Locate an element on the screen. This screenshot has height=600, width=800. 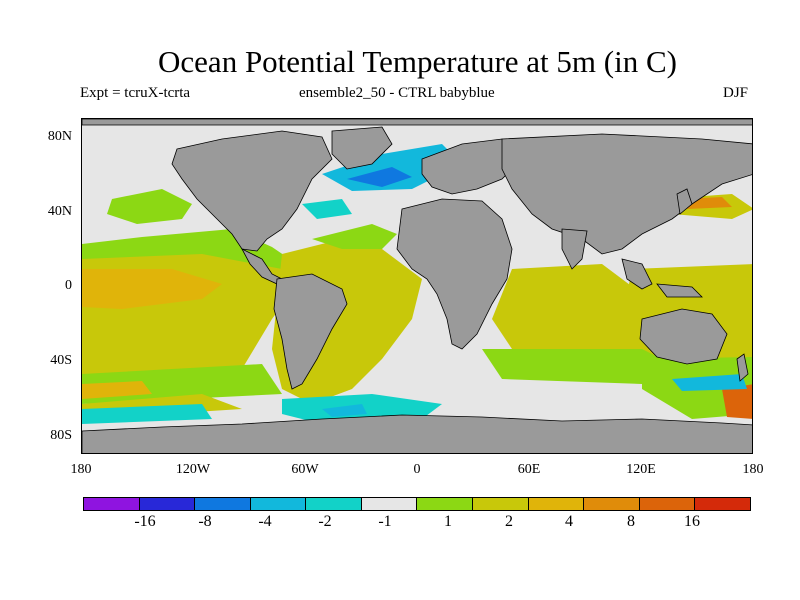
lon-tick-label: 0 is located at coordinates (417, 469).